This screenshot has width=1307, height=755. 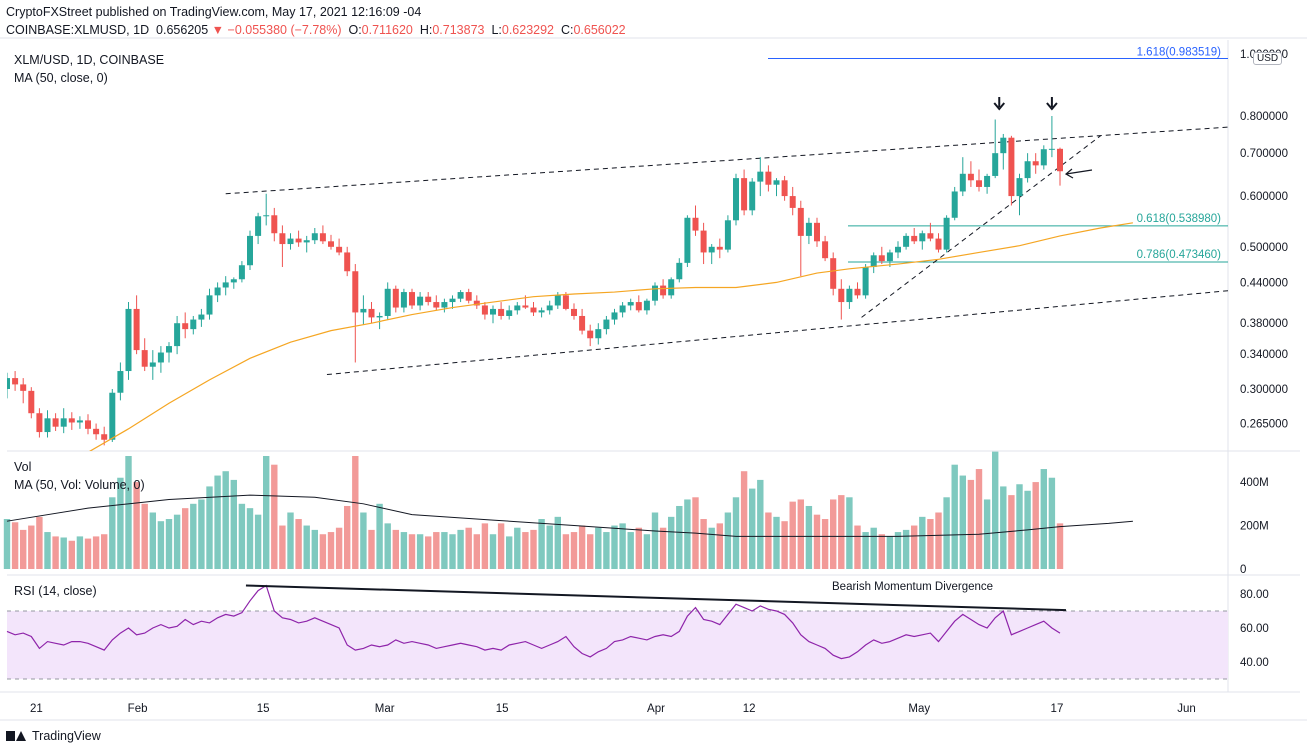 What do you see at coordinates (1264, 425) in the screenshot?
I see `price-tick-label: 0.265000` at bounding box center [1264, 425].